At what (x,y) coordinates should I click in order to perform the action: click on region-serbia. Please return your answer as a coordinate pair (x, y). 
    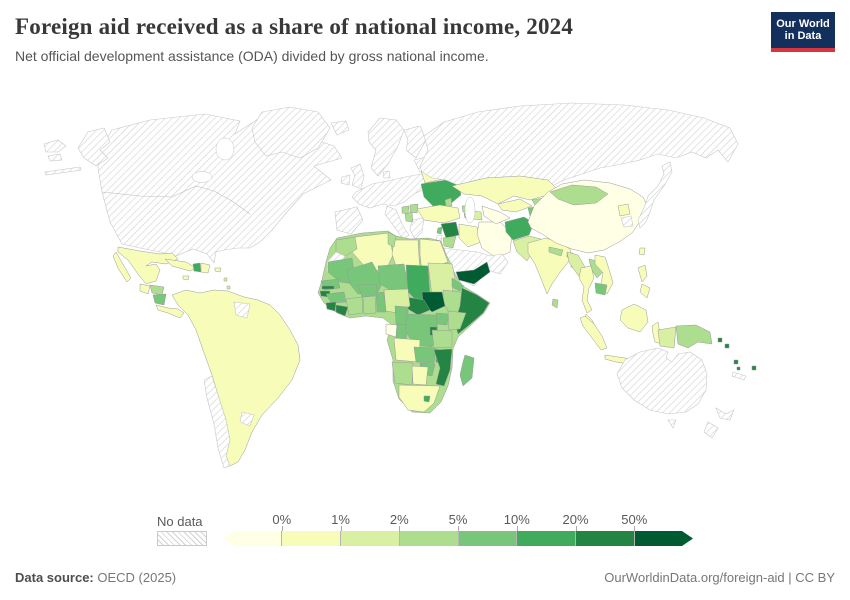
    Looking at the image, I should click on (414, 208).